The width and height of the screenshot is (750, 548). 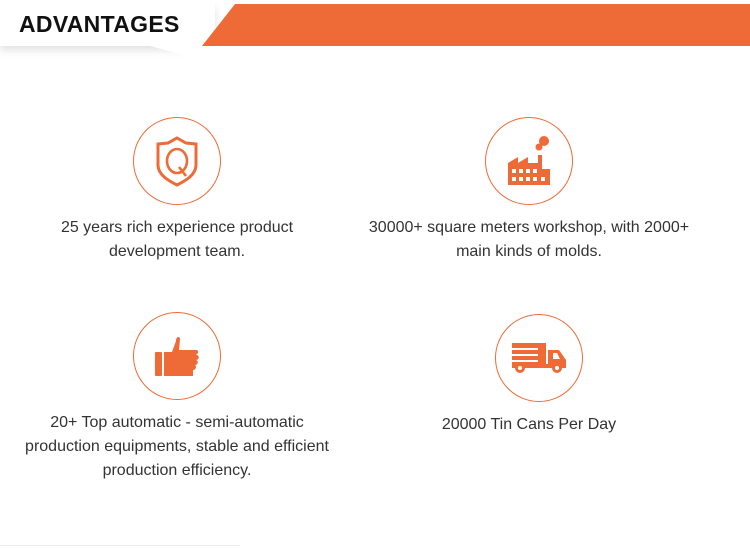 I want to click on delivery-truck-icon, so click(x=539, y=358).